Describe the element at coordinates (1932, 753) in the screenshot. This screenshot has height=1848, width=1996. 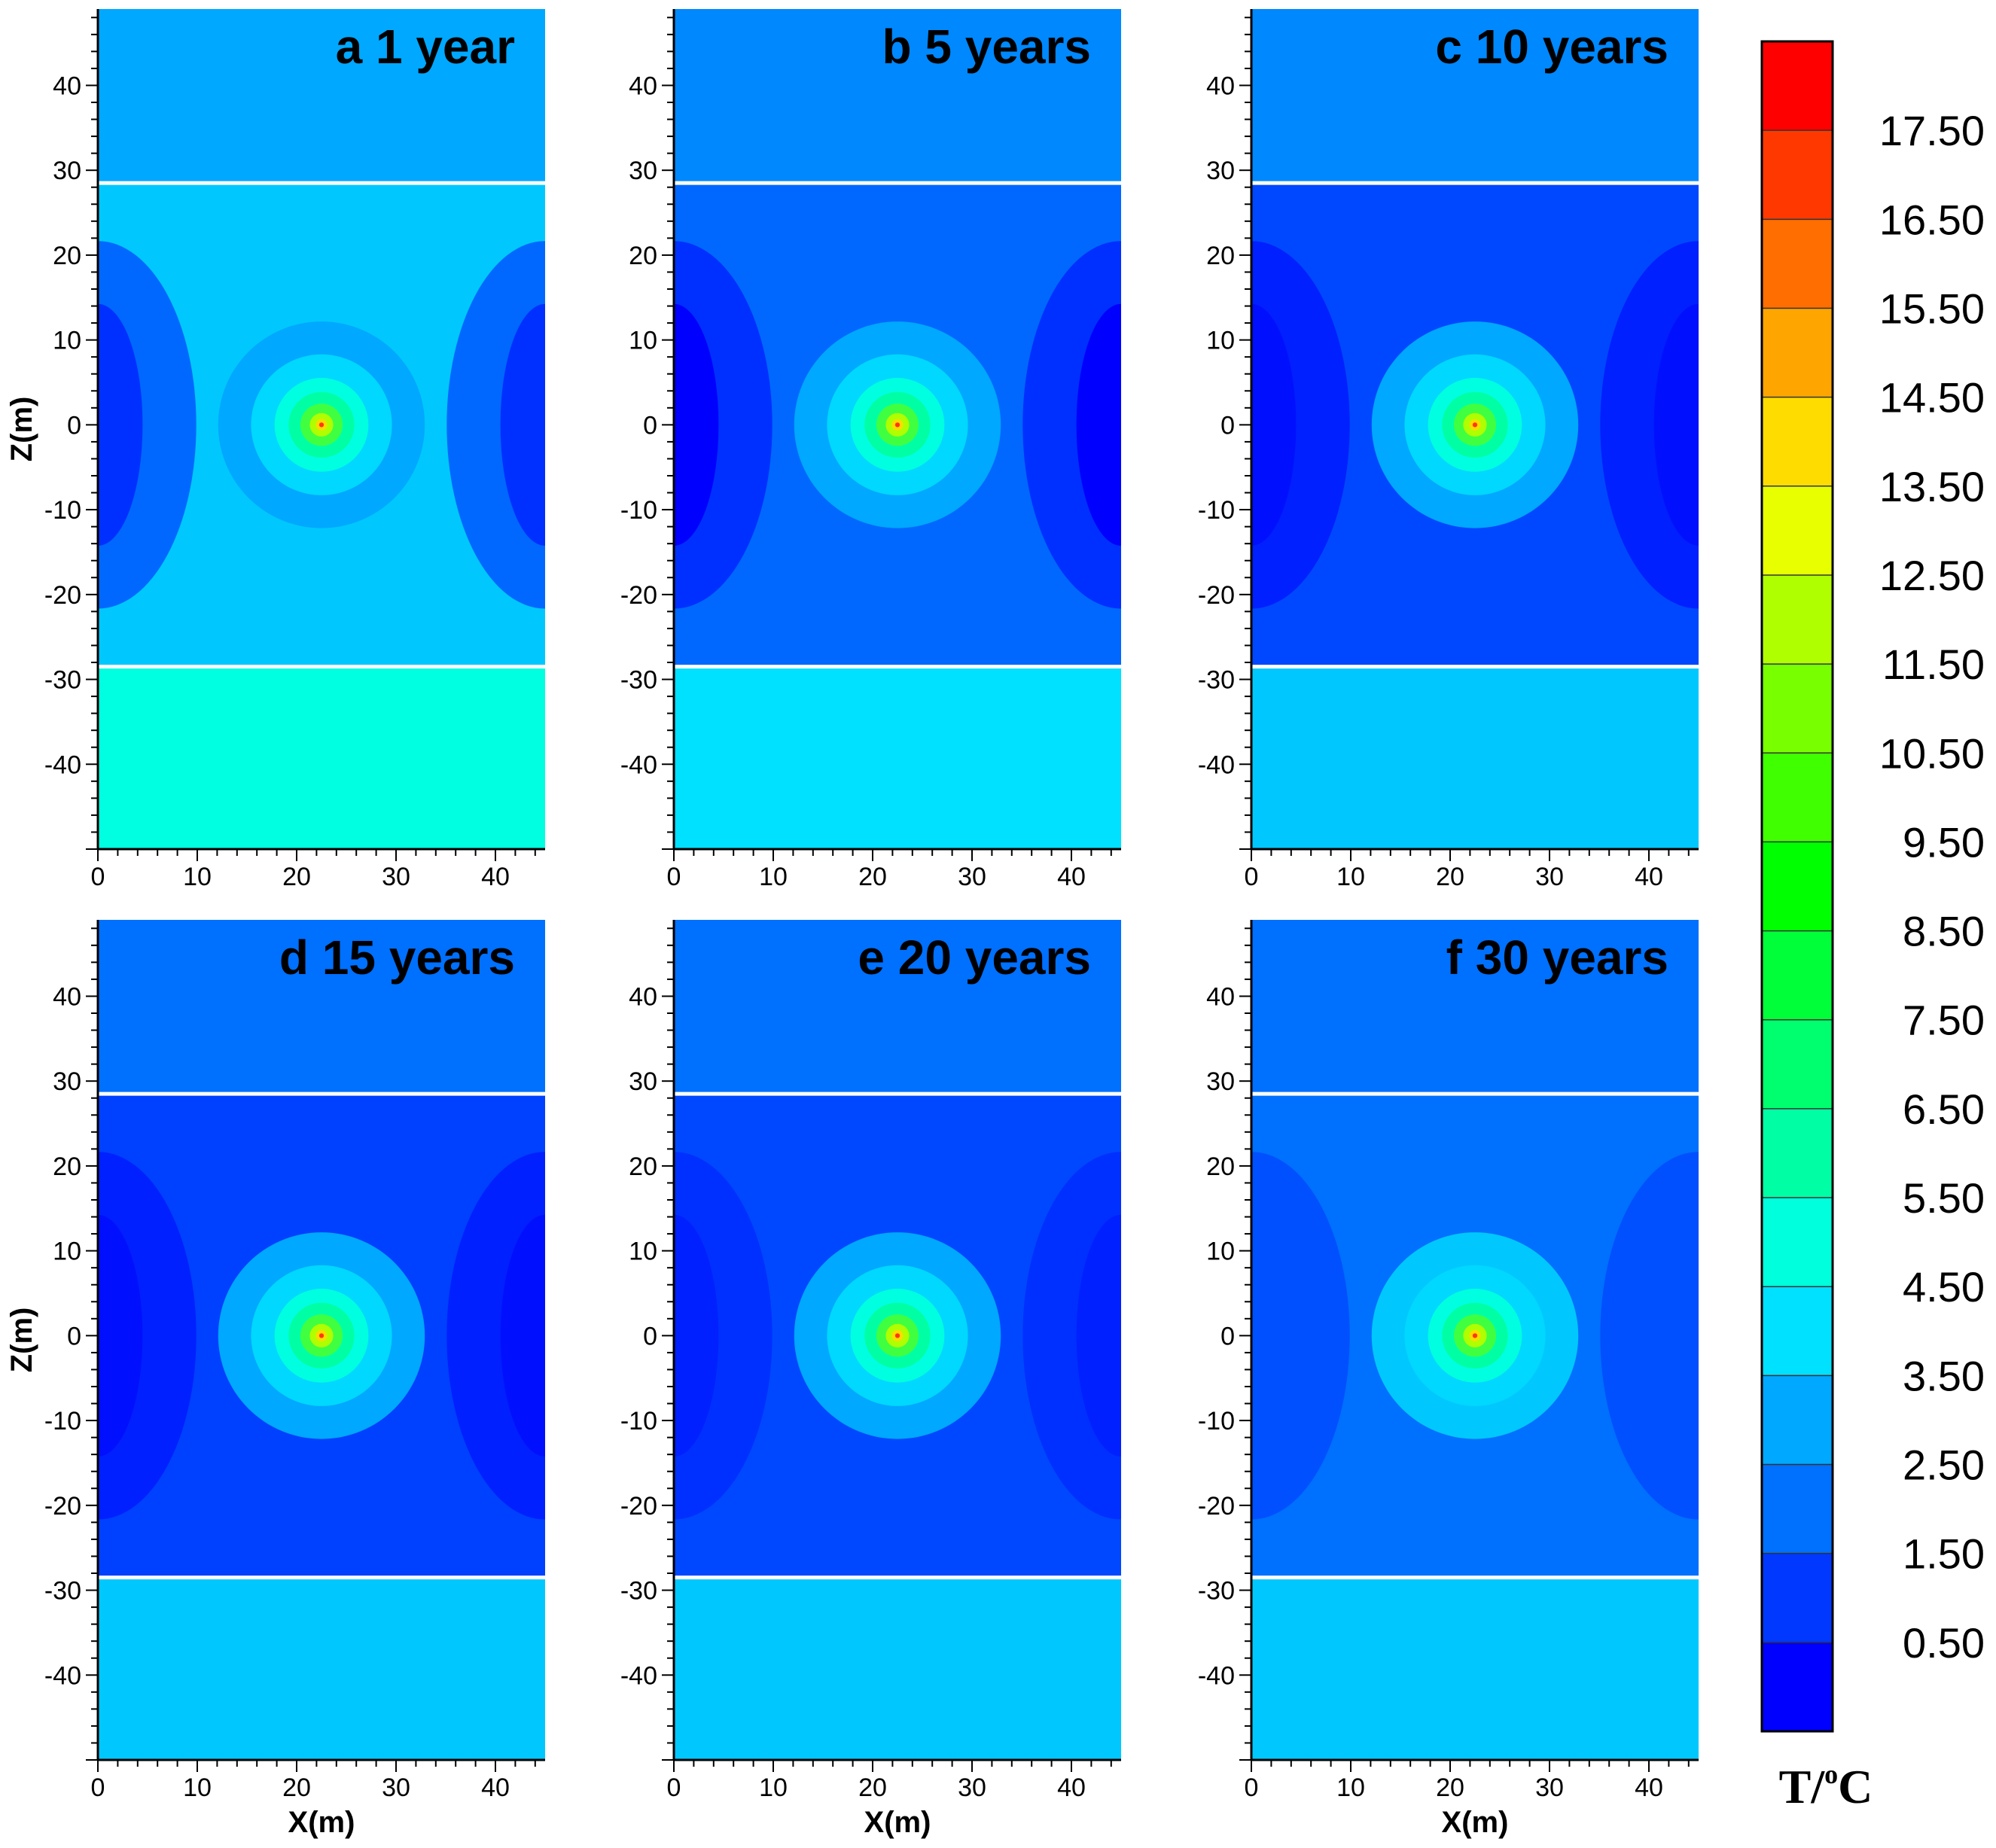
I see `colorbar-level-label: 10.50` at that location.